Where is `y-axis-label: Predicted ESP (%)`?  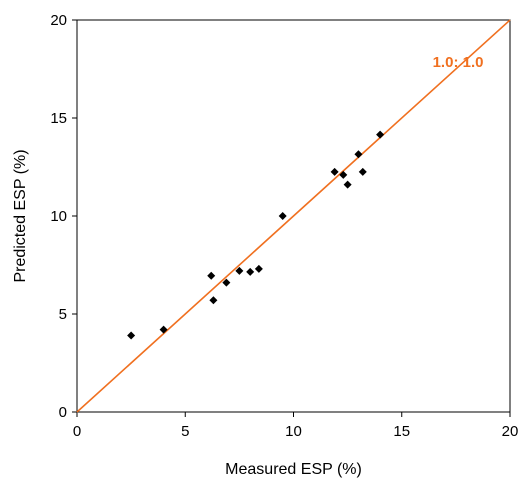
y-axis-label: Predicted ESP (%) is located at coordinates (20, 215).